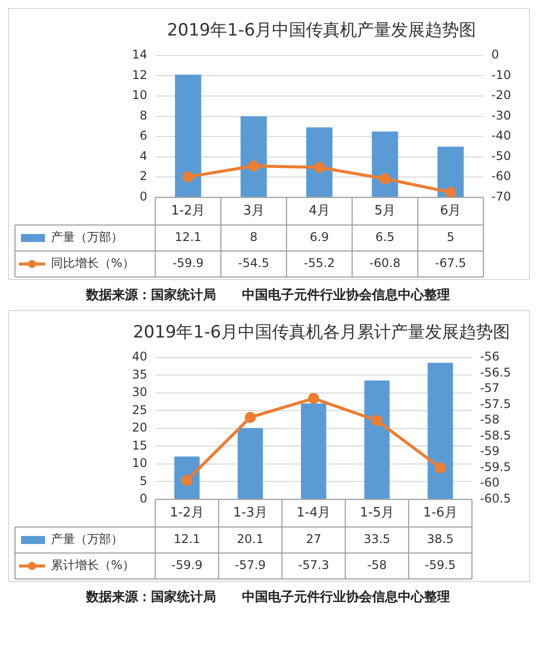  I want to click on y-tick-label: 4, so click(144, 155).